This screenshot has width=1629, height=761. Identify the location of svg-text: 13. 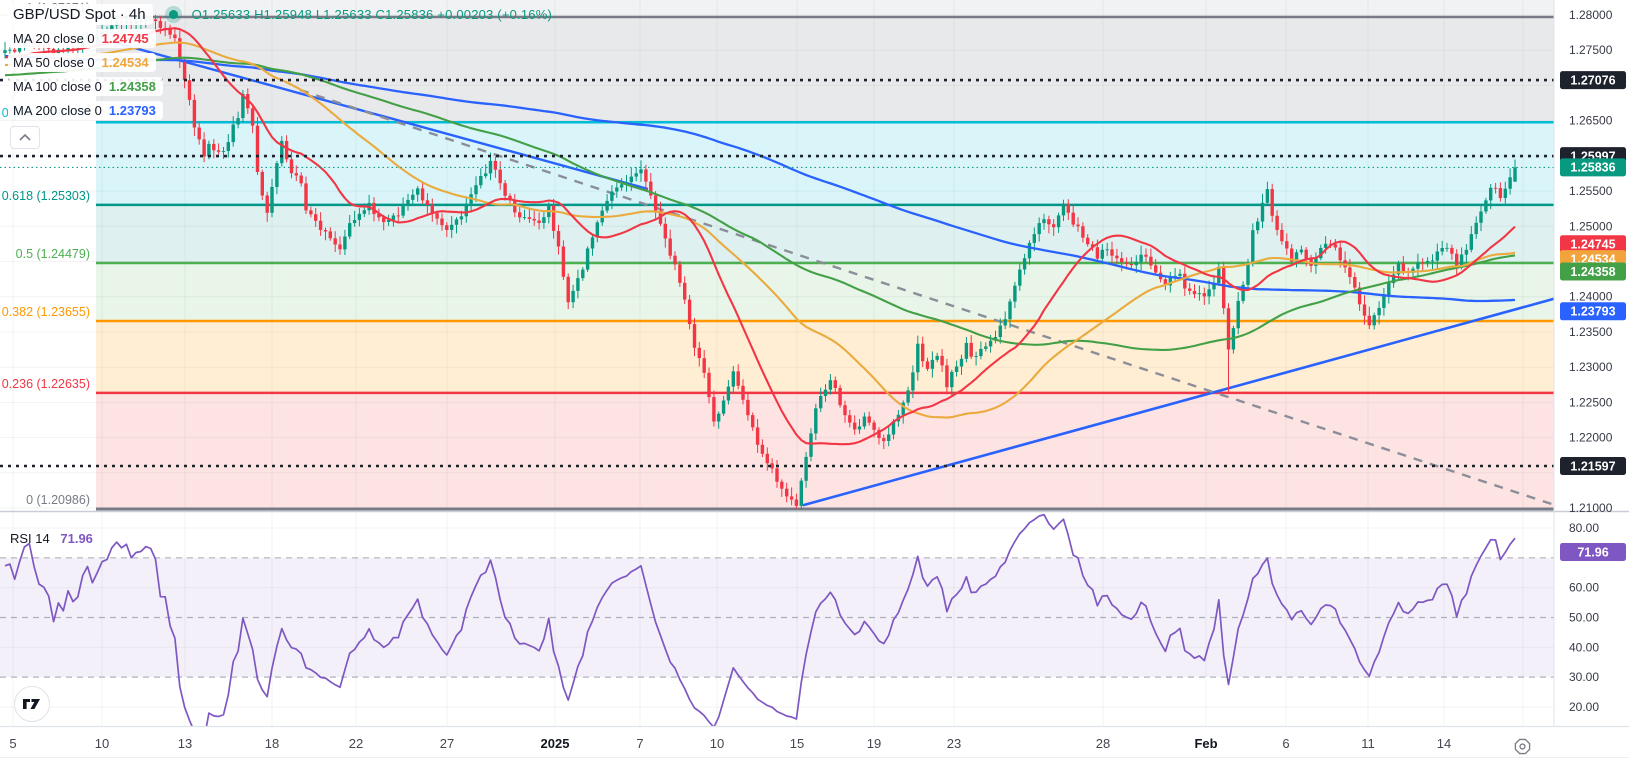
(185, 743).